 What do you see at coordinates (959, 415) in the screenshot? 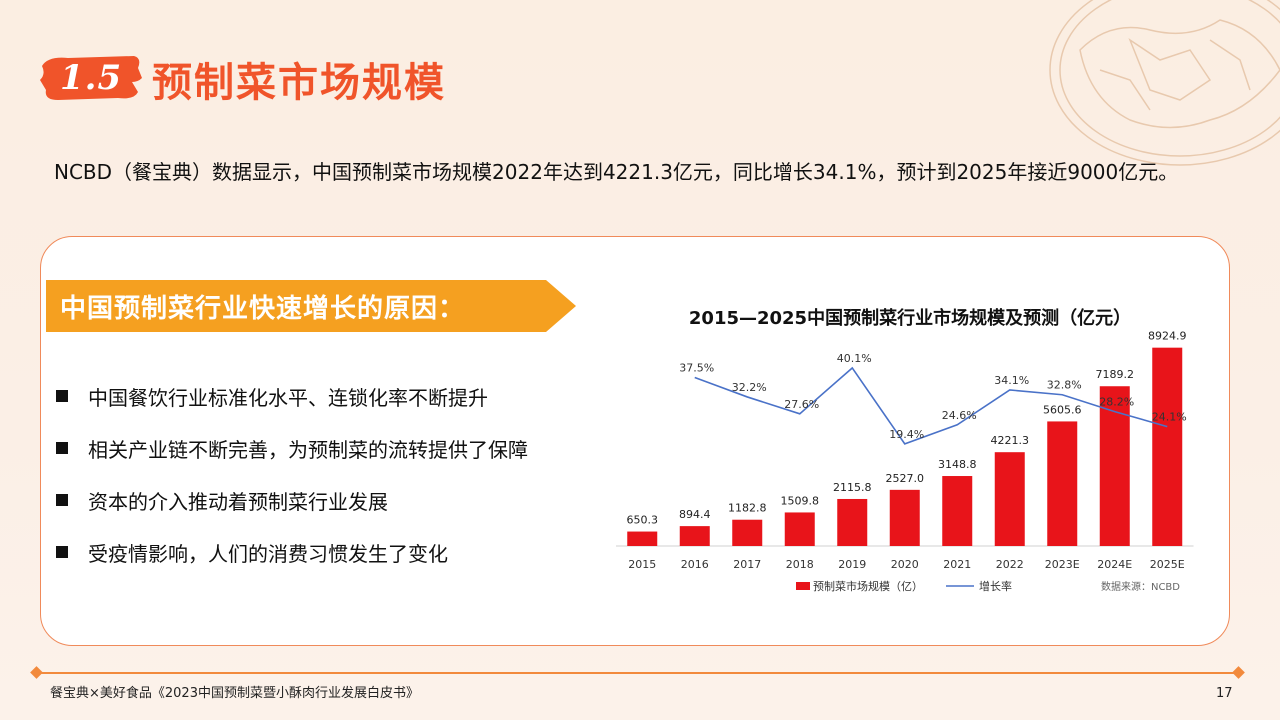
I see `line-value-label: 24.6%` at bounding box center [959, 415].